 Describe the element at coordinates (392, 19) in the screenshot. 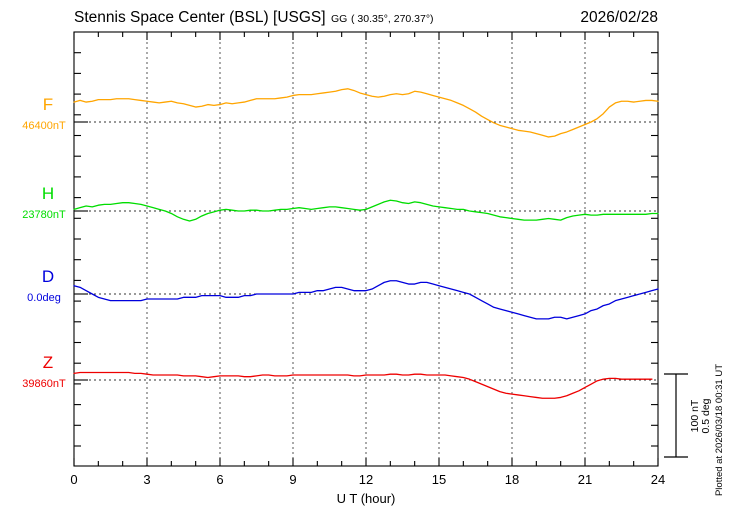

I see `geographic-coordinates: ( 30.35°, 270.37°)` at that location.